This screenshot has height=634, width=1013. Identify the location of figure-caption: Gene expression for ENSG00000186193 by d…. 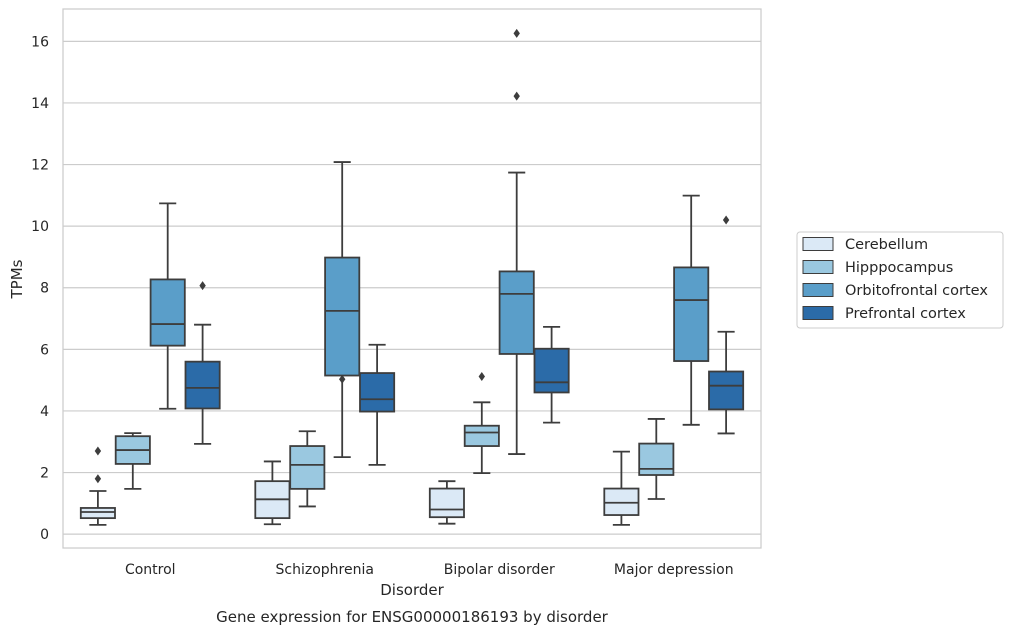
(412, 617).